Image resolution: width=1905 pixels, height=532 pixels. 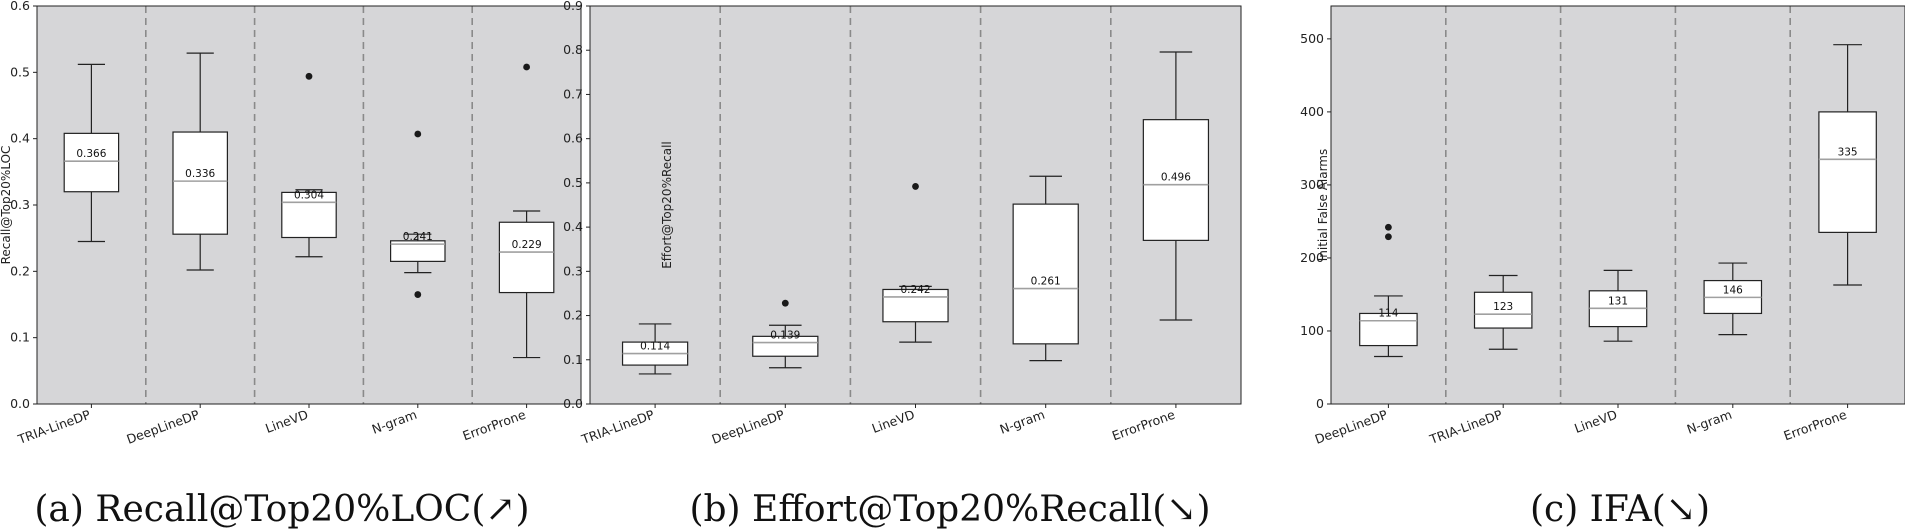 I want to click on box-linevd: 0.242, so click(x=915, y=263).